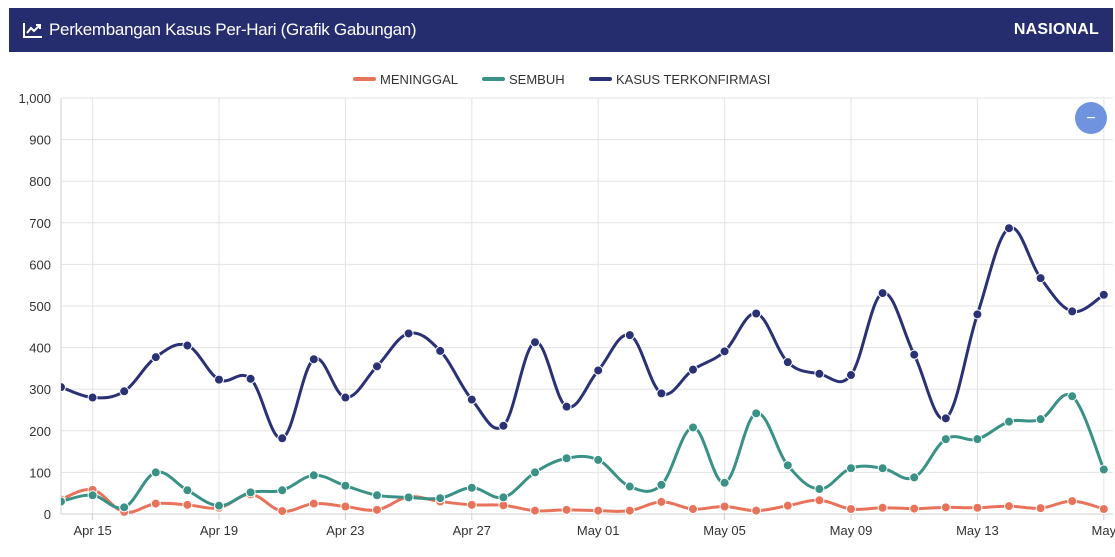 The width and height of the screenshot is (1115, 557). What do you see at coordinates (693, 79) in the screenshot?
I see `legend-label-kasus-terkonfirmasi: KASUS TERKONFIRMASI` at bounding box center [693, 79].